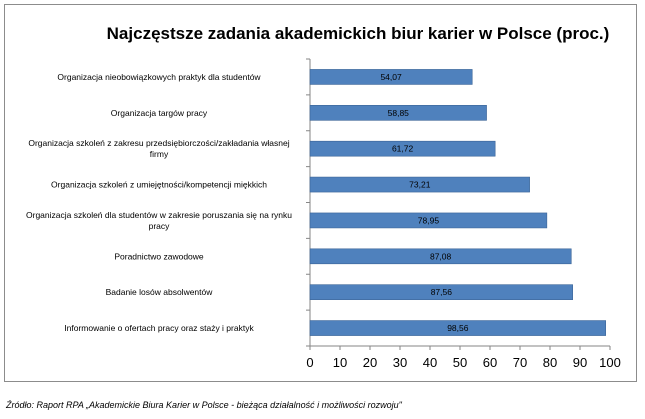  I want to click on x-tick-label: 80, so click(550, 362).